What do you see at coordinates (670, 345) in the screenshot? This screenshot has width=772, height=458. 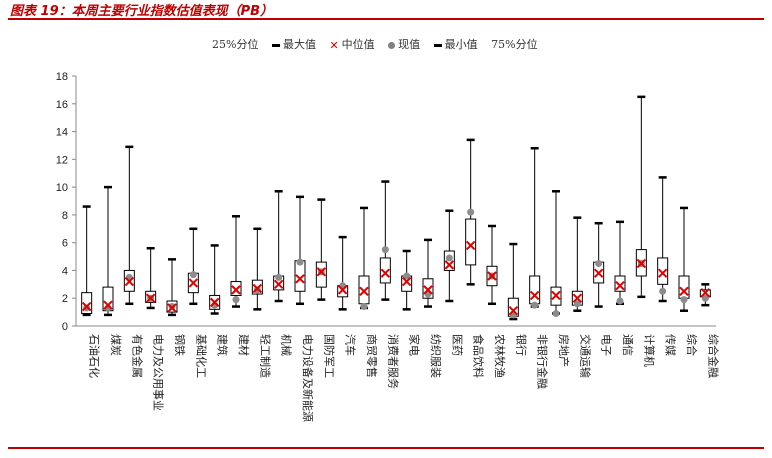 I see `x-tick-label: 传媒` at bounding box center [670, 345].